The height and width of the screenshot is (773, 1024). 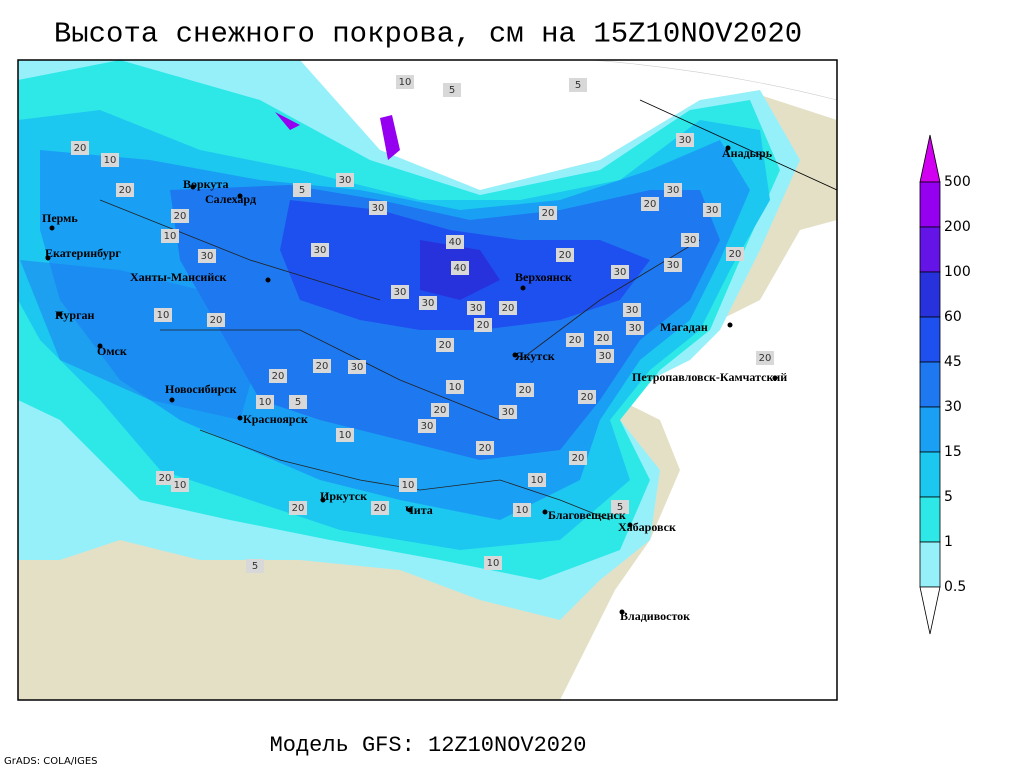 I want to click on city-label: Чита, so click(x=419, y=510).